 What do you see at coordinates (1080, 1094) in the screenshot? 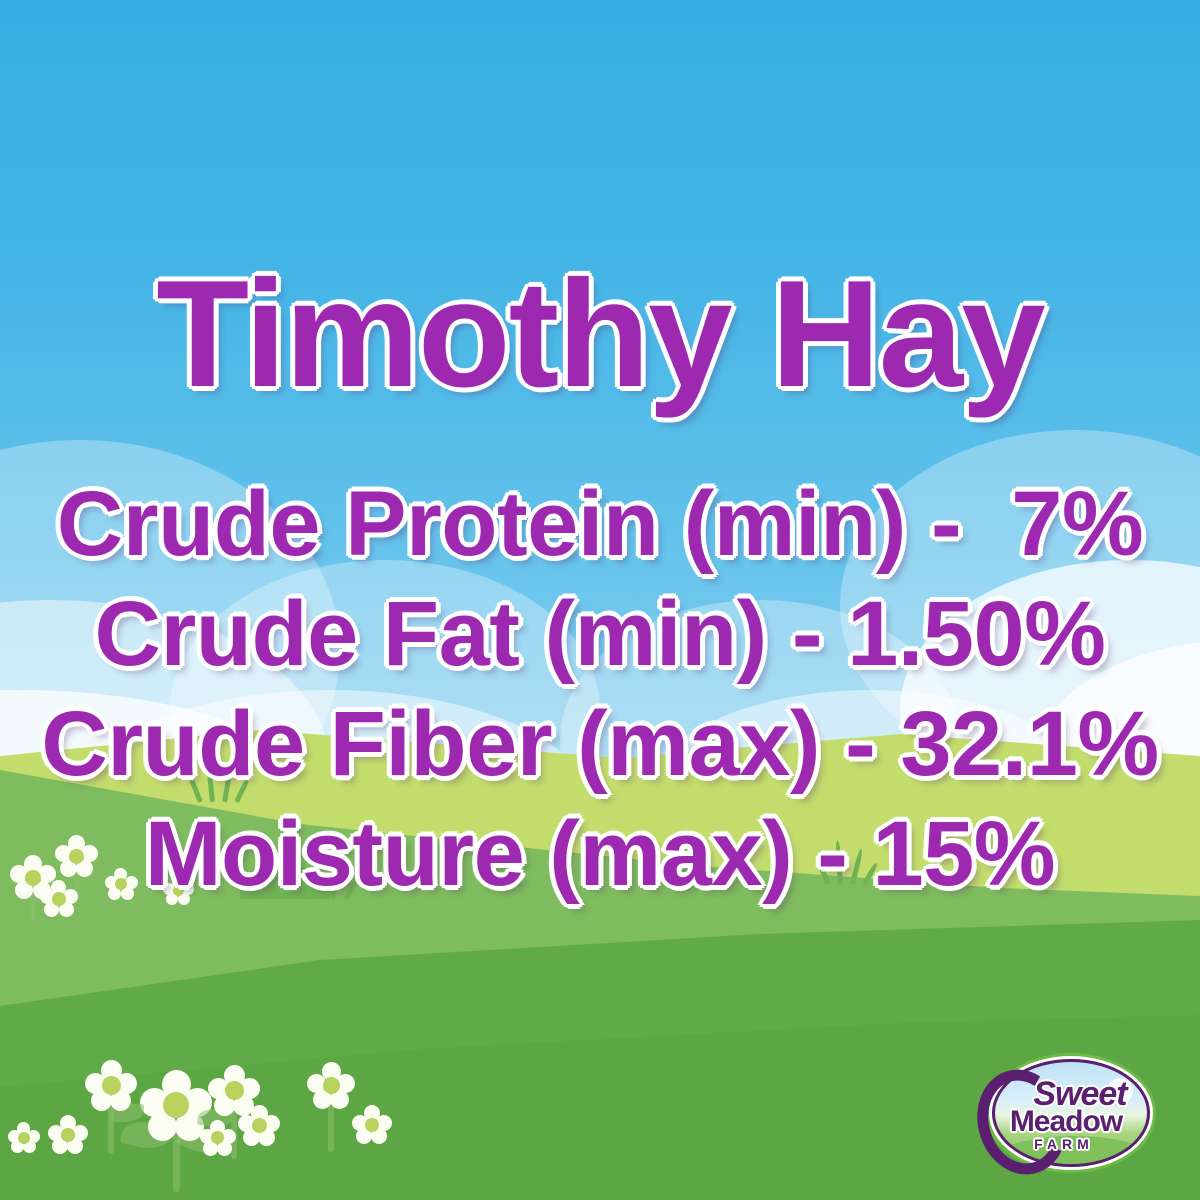
I see `logo-line-sweet: Sweet` at bounding box center [1080, 1094].